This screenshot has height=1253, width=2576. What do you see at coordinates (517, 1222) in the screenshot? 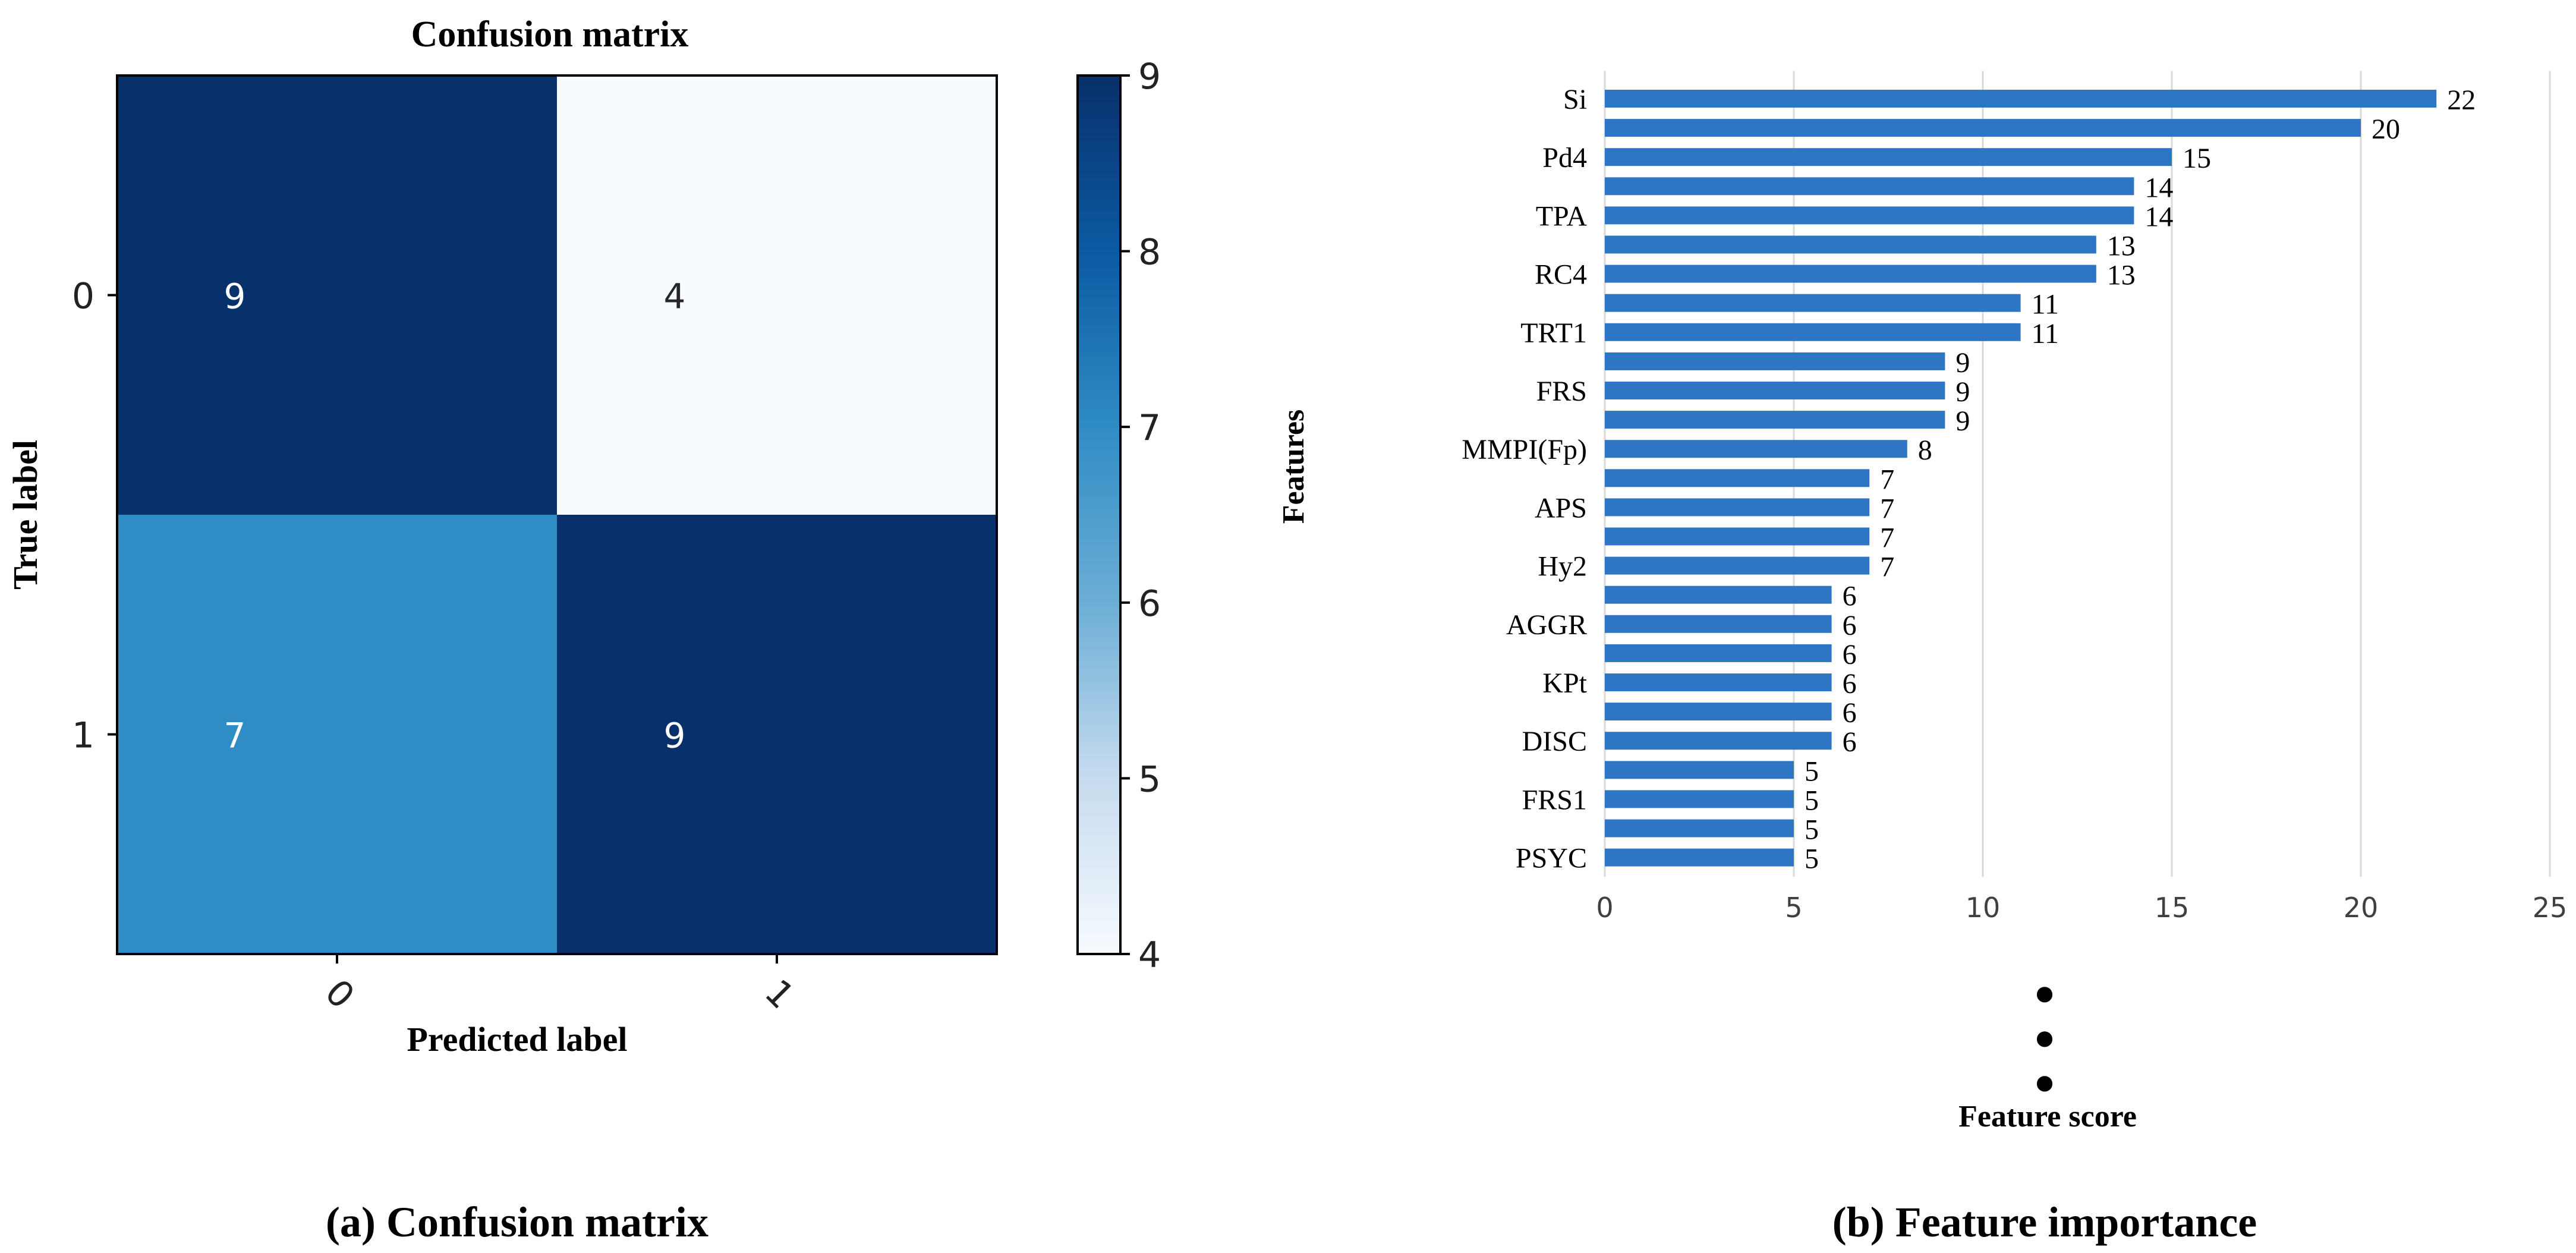
I see `caption-a: (a) Confusion matrix` at bounding box center [517, 1222].